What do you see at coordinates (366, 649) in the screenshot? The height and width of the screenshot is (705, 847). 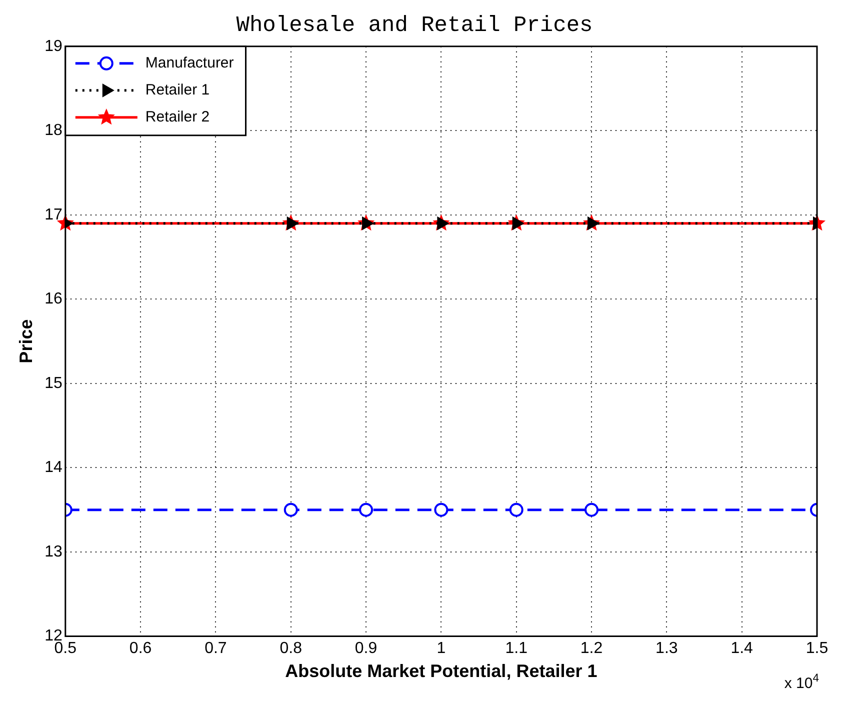 I see `x-tick-label: 0.9` at bounding box center [366, 649].